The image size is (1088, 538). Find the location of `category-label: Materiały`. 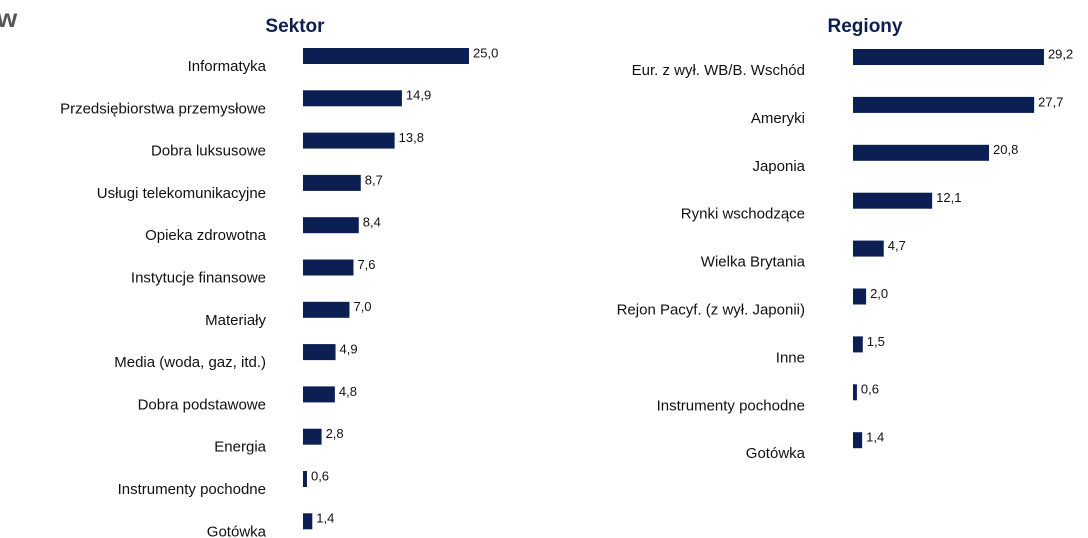

category-label: Materiały is located at coordinates (235, 320).